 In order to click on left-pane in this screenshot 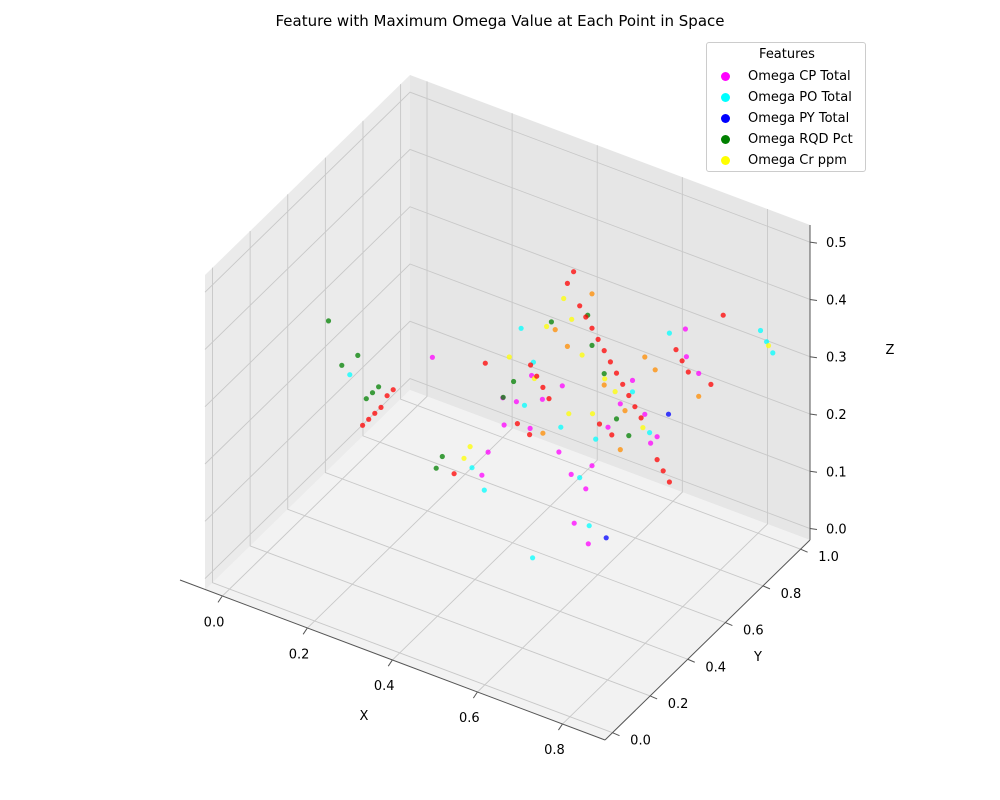, I will do `click(307, 332)`.